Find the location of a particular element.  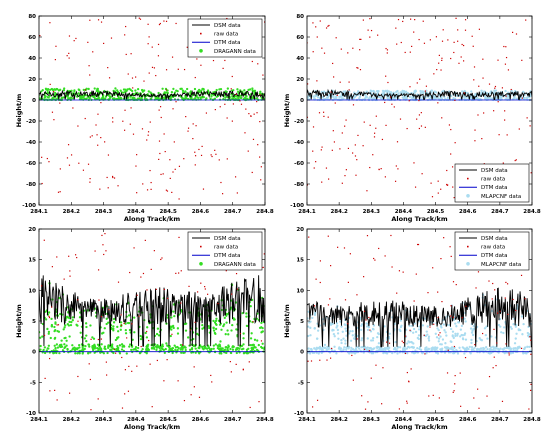

y-tick-label: 15 is located at coordinates (32, 261).